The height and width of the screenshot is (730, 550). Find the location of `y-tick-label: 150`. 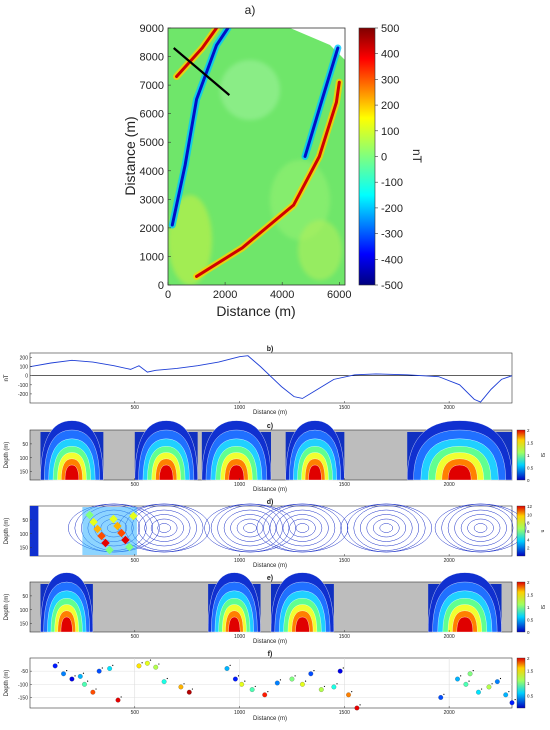

y-tick-label: 150 is located at coordinates (24, 473).